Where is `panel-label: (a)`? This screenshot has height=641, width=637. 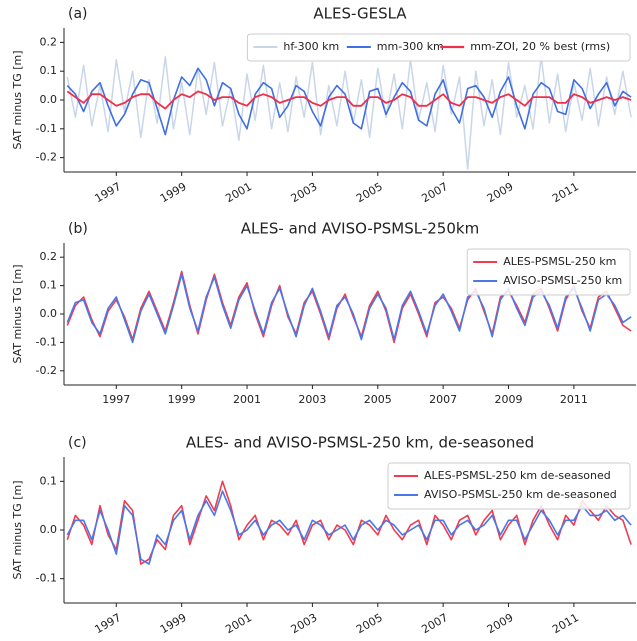
panel-label: (a) is located at coordinates (78, 14).